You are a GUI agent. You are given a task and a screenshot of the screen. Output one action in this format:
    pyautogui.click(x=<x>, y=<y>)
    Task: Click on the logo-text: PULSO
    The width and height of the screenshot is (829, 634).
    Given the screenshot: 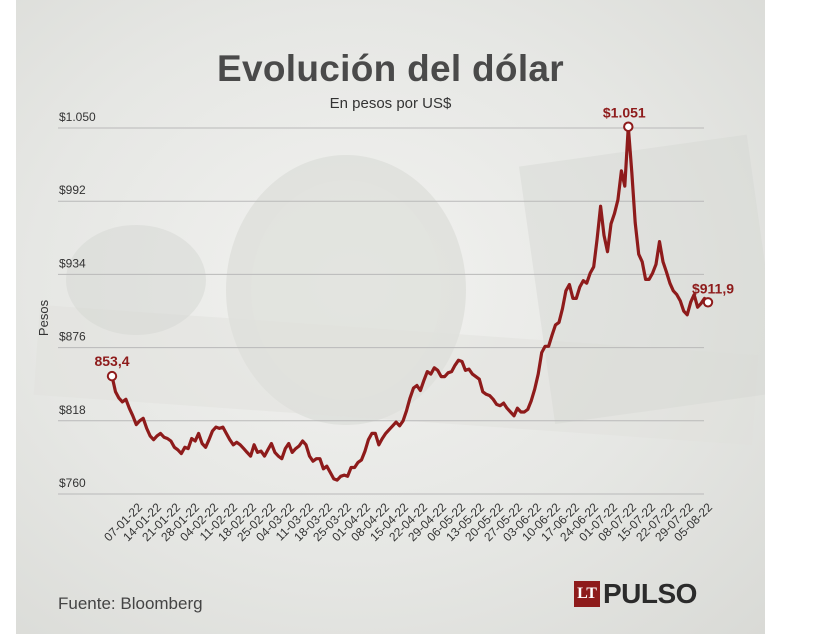 What is the action you would take?
    pyautogui.click(x=650, y=593)
    